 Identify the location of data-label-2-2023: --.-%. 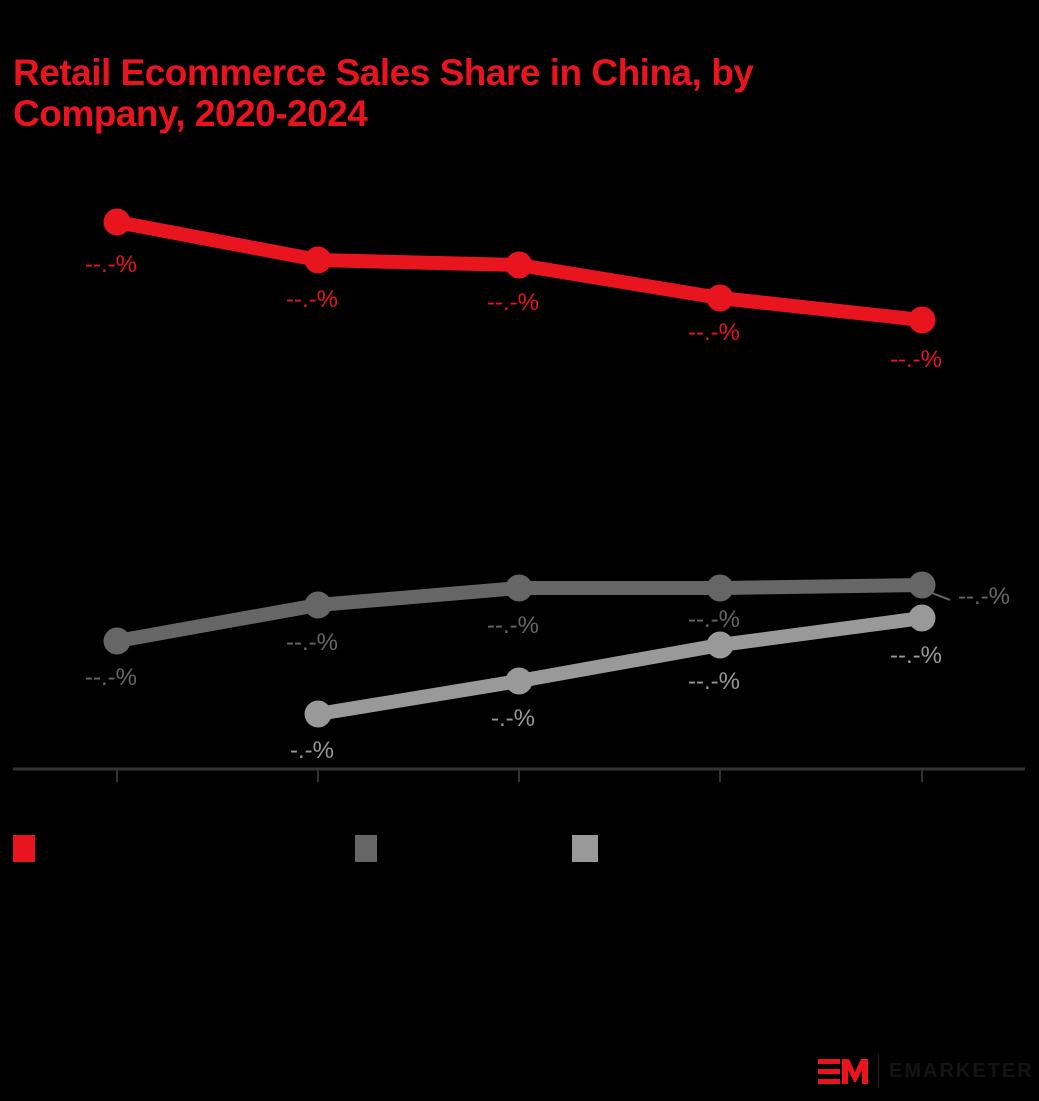
(714, 619).